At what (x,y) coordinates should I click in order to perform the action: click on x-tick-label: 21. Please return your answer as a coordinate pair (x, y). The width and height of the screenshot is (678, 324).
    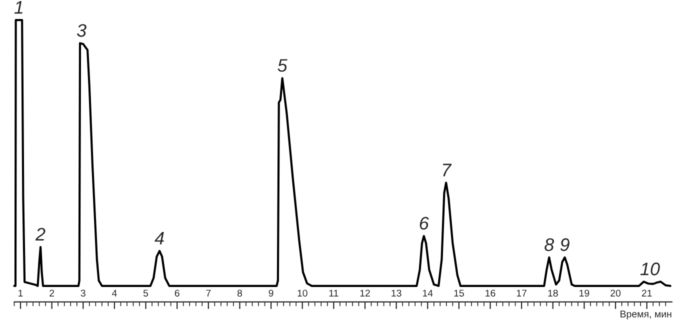
    Looking at the image, I should click on (647, 293).